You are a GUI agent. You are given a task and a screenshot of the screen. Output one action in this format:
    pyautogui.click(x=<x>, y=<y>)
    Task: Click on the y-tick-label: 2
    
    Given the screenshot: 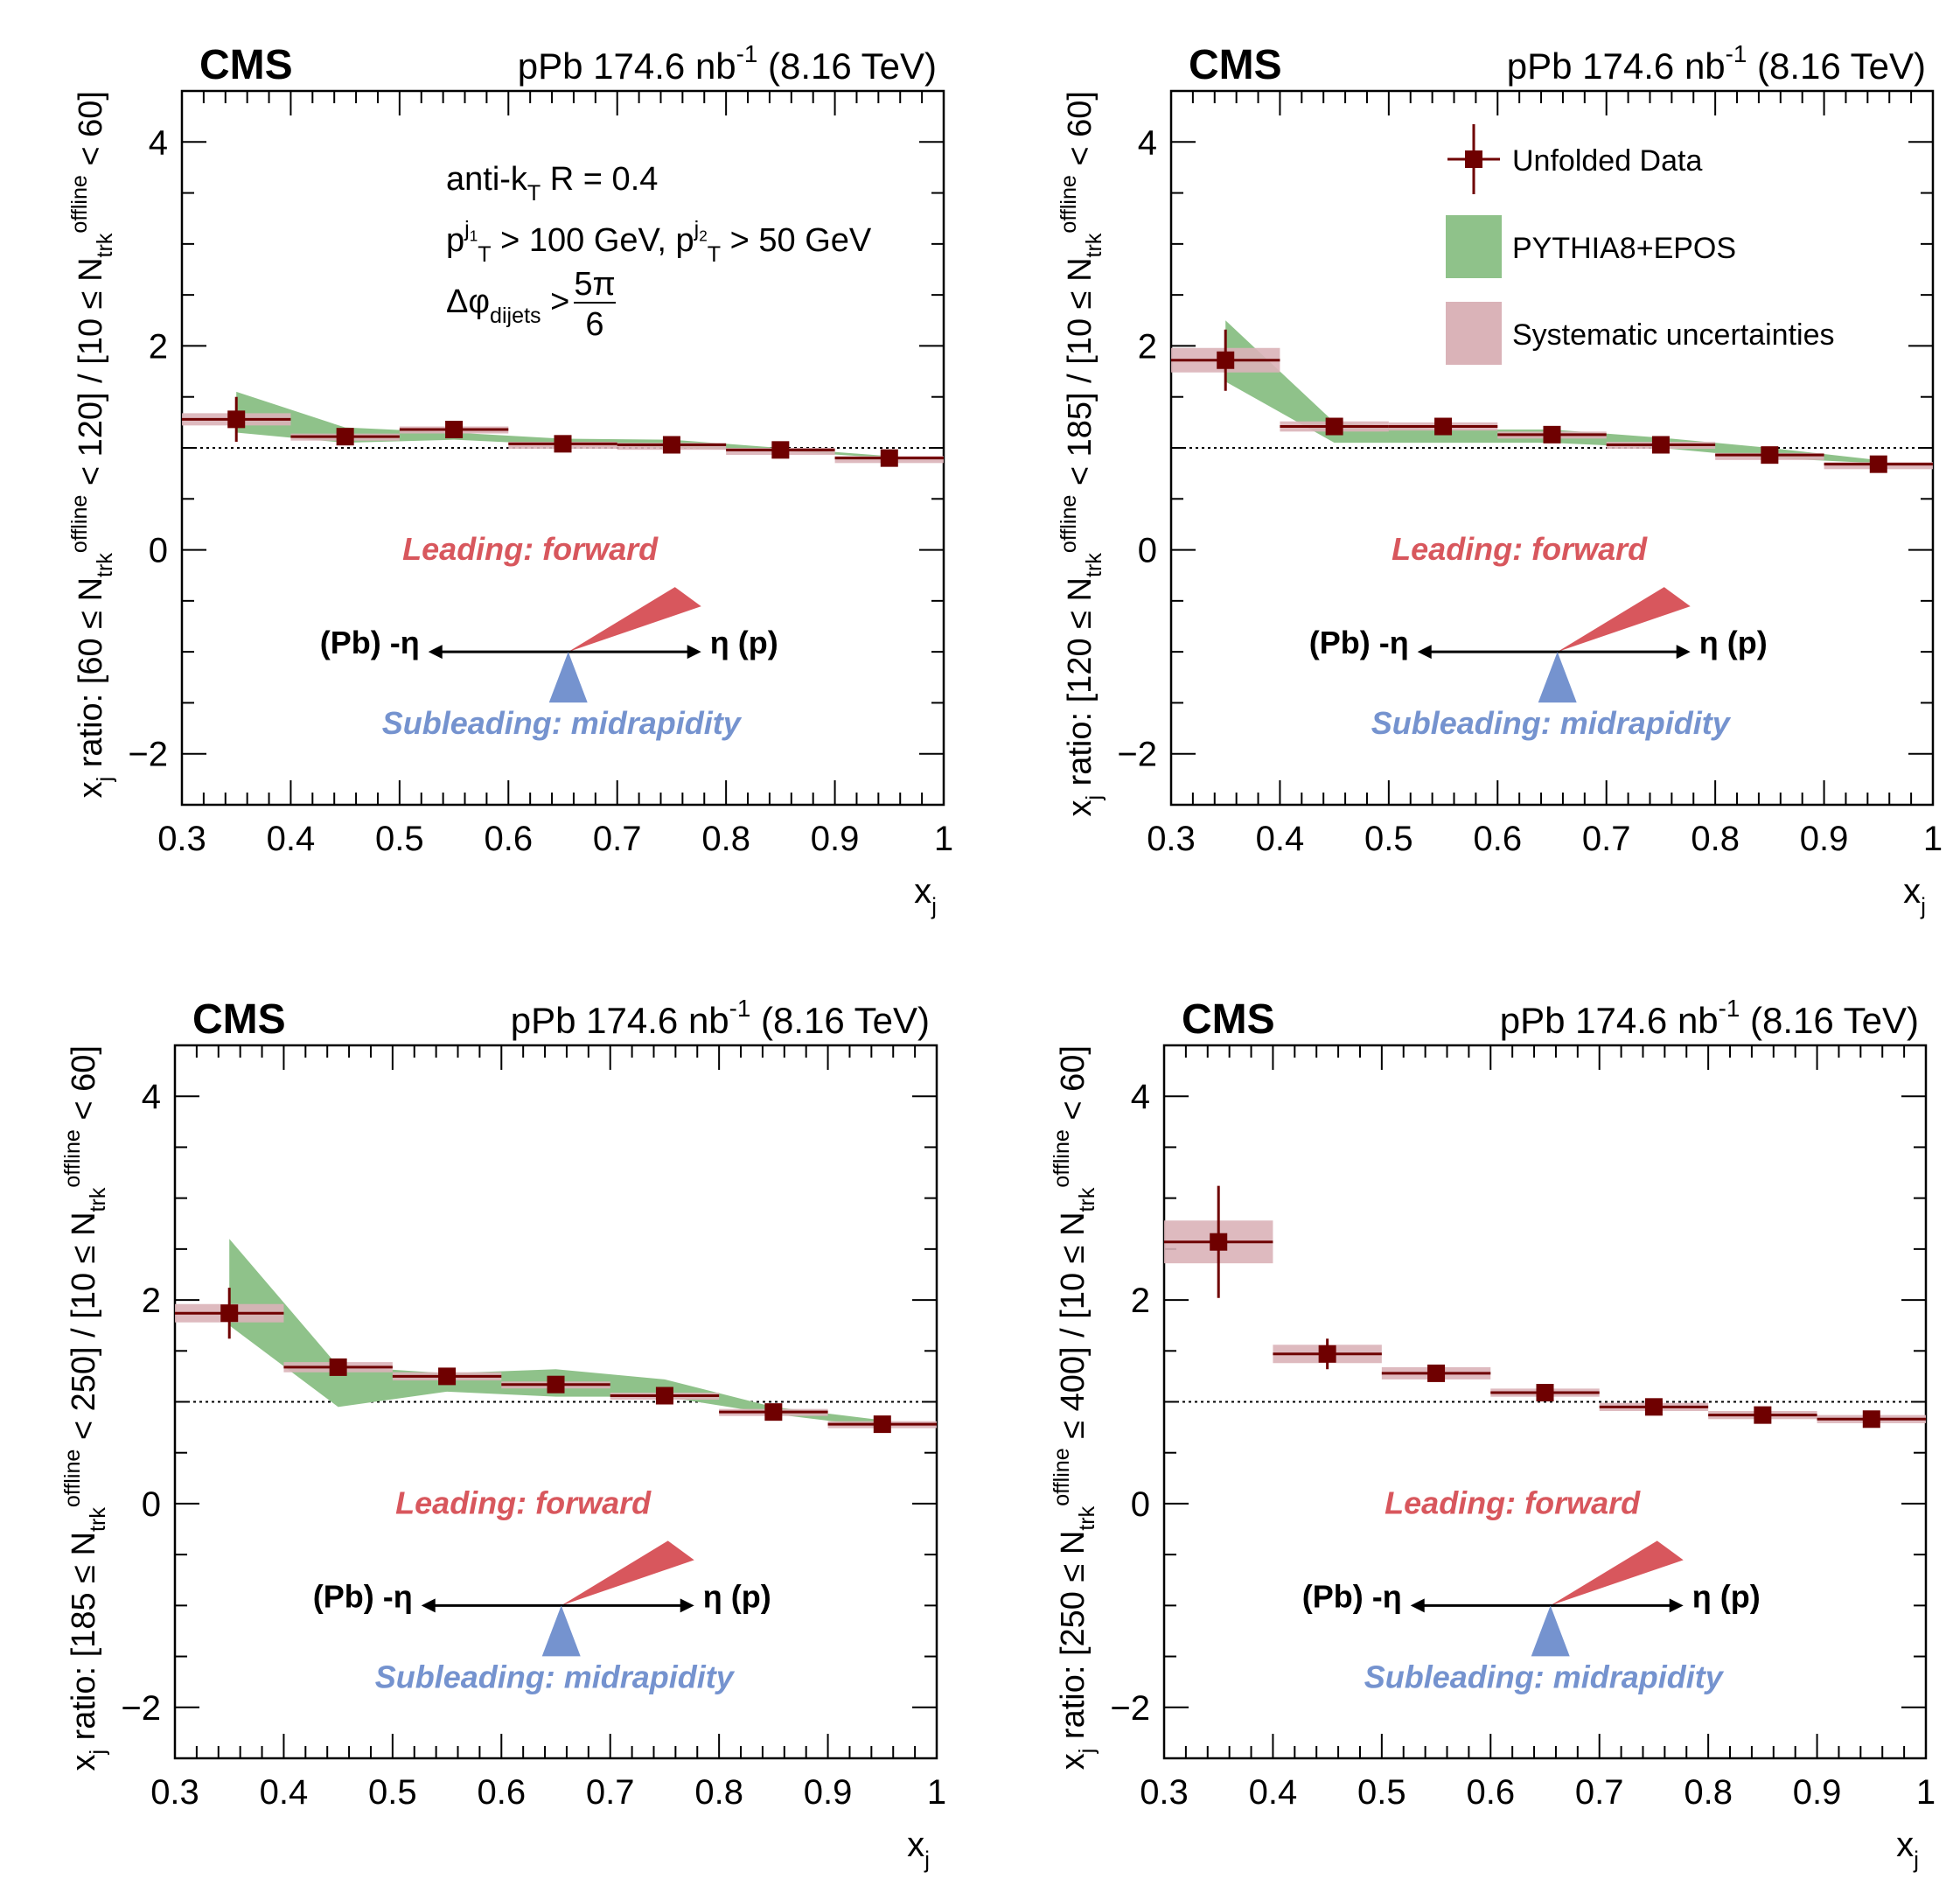 What is the action you would take?
    pyautogui.click(x=1147, y=346)
    